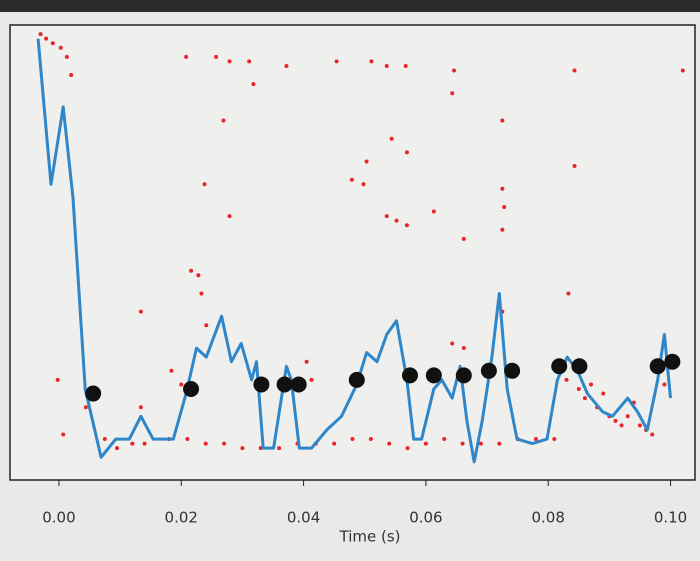 The image size is (700, 561). What do you see at coordinates (425, 518) in the screenshot?
I see `x-tick-label: 0.06` at bounding box center [425, 518].